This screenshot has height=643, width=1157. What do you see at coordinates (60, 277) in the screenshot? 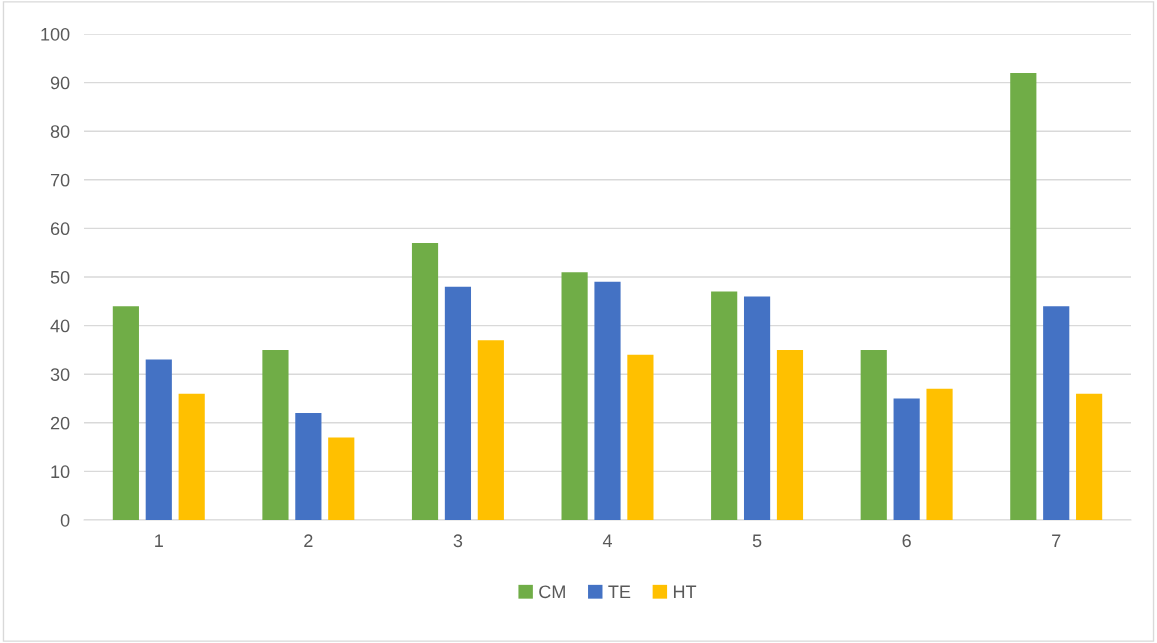
I see `y-tick-label: 50` at bounding box center [60, 277].